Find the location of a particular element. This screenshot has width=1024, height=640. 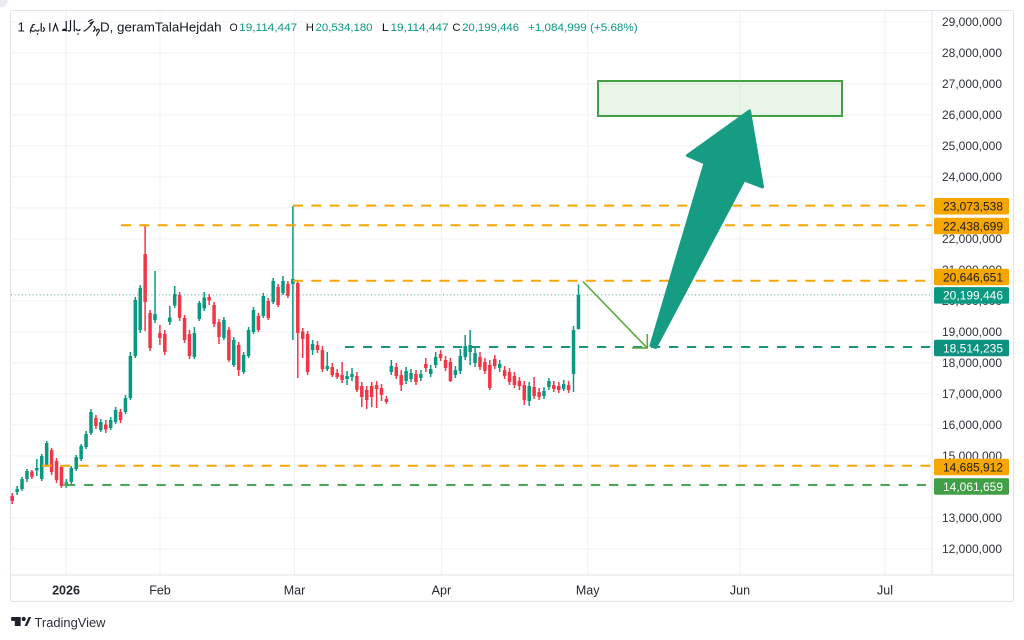

svg-text: Apr is located at coordinates (441, 591).